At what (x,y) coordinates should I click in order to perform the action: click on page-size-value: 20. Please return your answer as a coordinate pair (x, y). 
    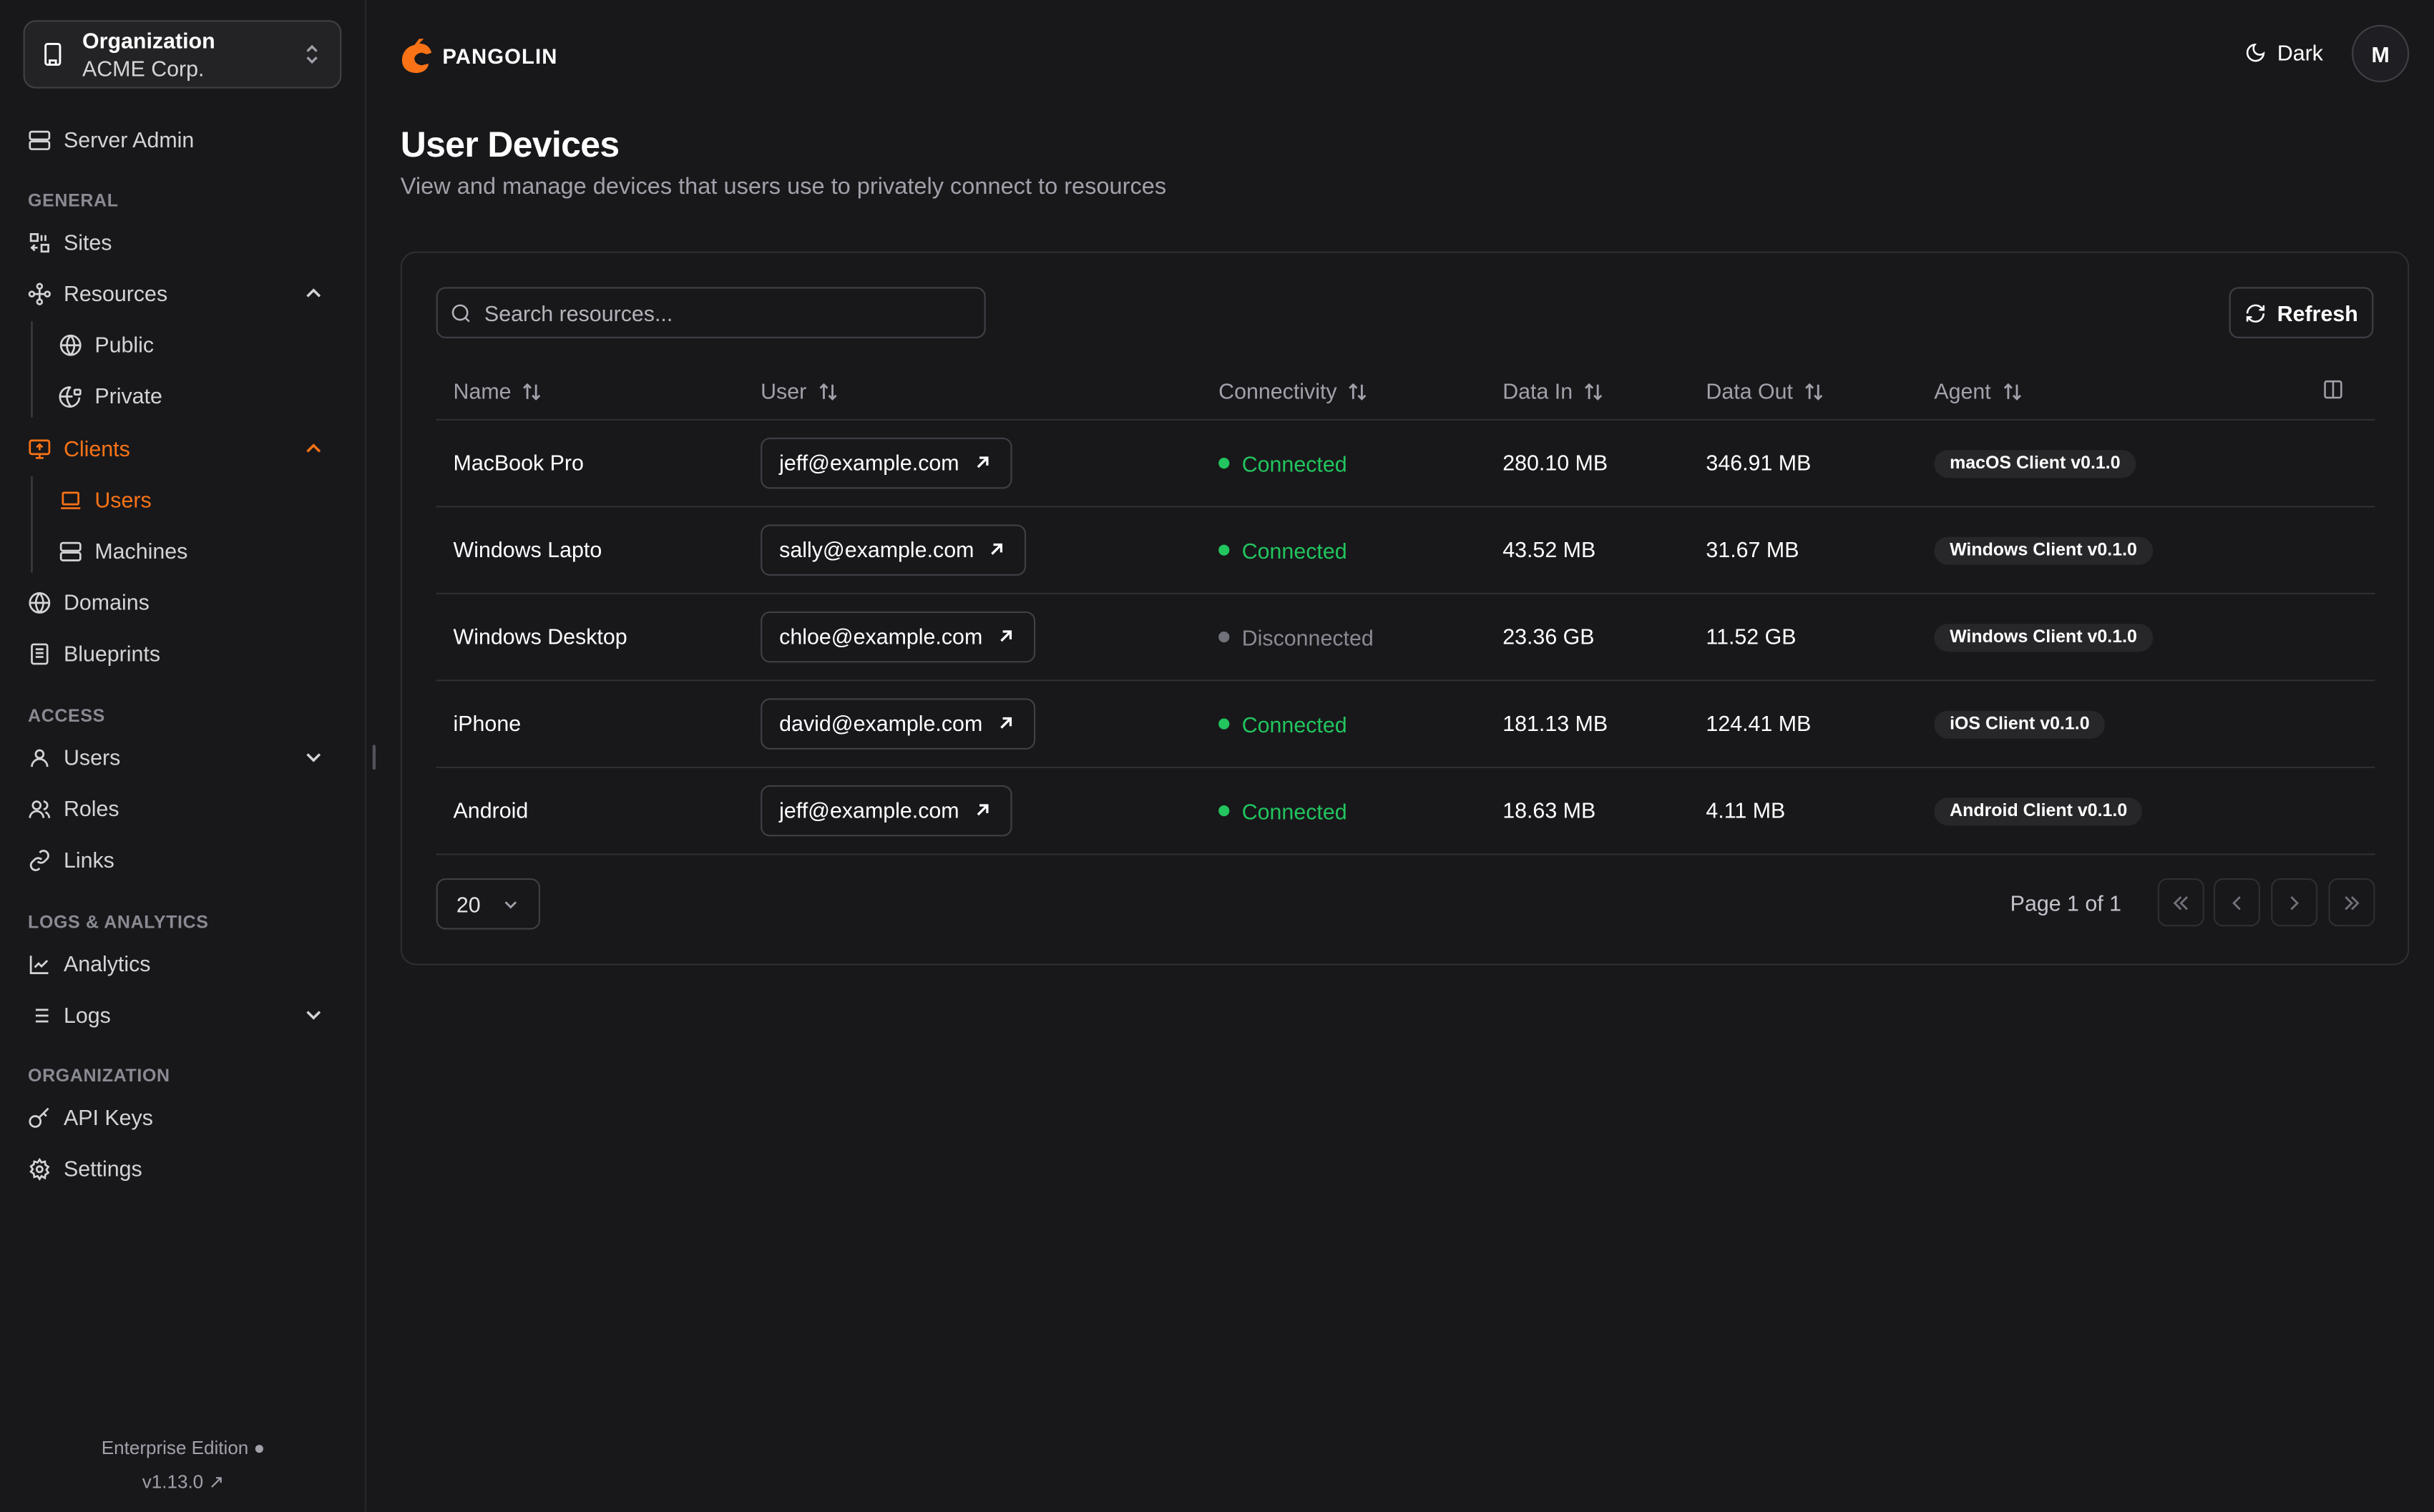
    Looking at the image, I should click on (468, 904).